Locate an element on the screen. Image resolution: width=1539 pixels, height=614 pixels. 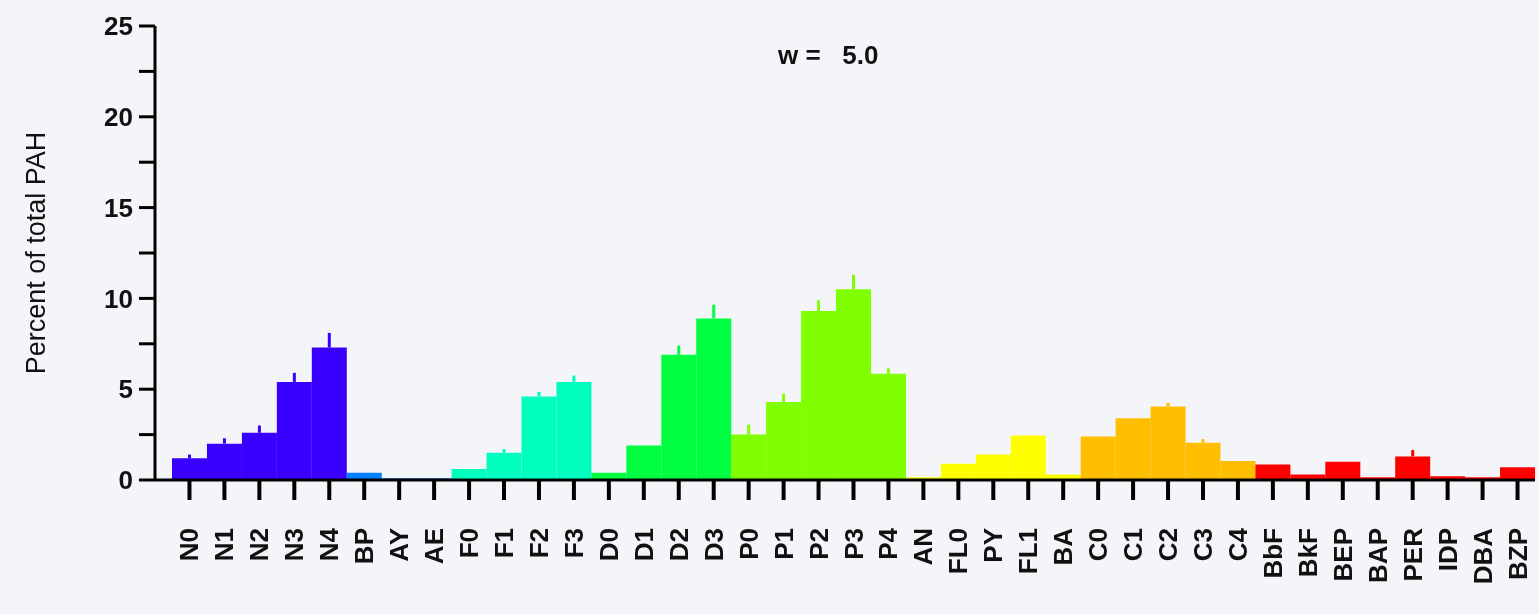
y-tick-label: 15 is located at coordinates (118, 207).